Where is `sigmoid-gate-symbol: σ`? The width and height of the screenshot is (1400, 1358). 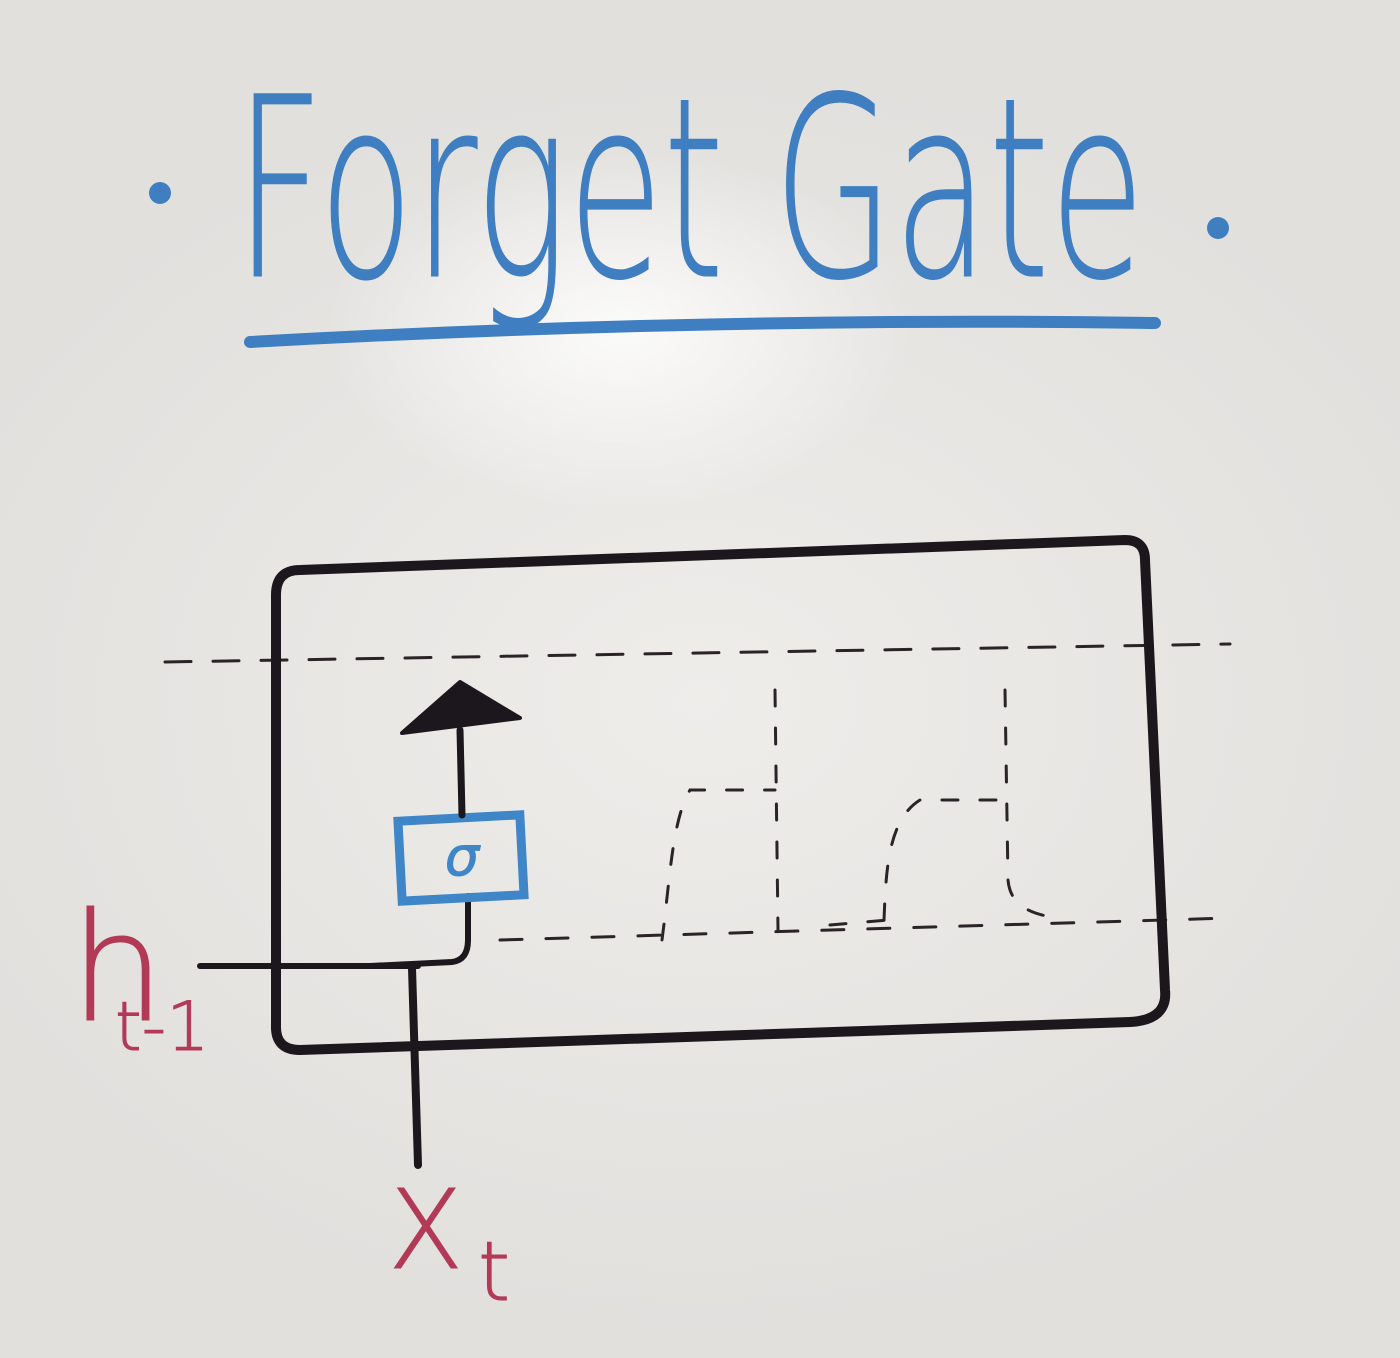
sigmoid-gate-symbol: σ is located at coordinates (463, 856).